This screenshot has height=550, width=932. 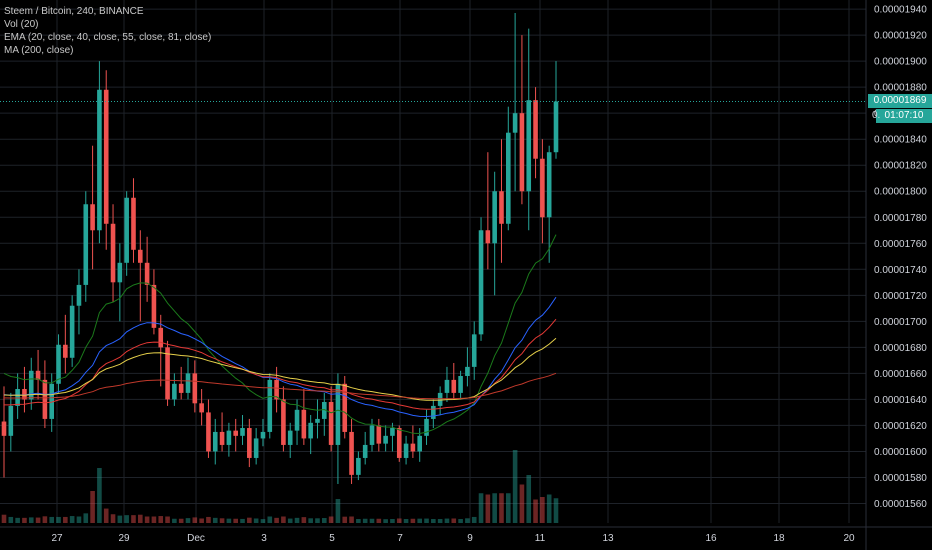 I want to click on y-tick-label: 0.00001640, so click(x=900, y=400).